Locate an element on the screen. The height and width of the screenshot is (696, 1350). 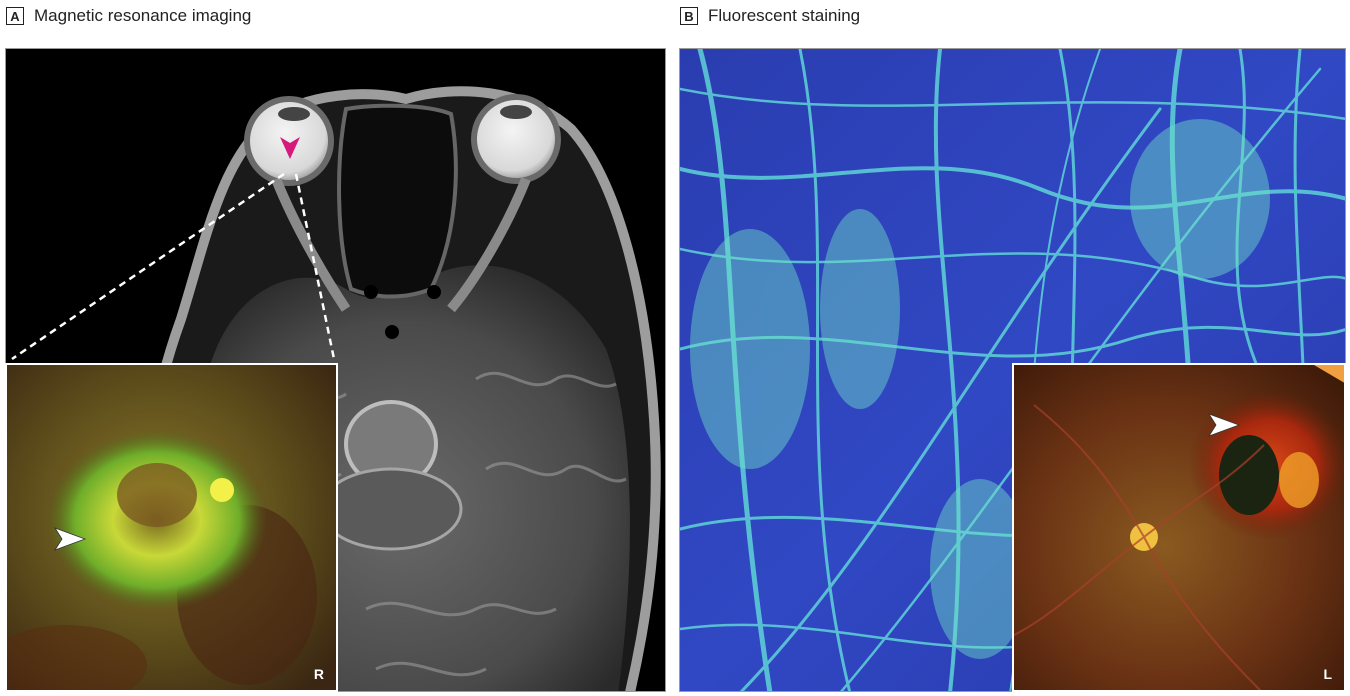
panel-b-letter: B is located at coordinates (689, 16).